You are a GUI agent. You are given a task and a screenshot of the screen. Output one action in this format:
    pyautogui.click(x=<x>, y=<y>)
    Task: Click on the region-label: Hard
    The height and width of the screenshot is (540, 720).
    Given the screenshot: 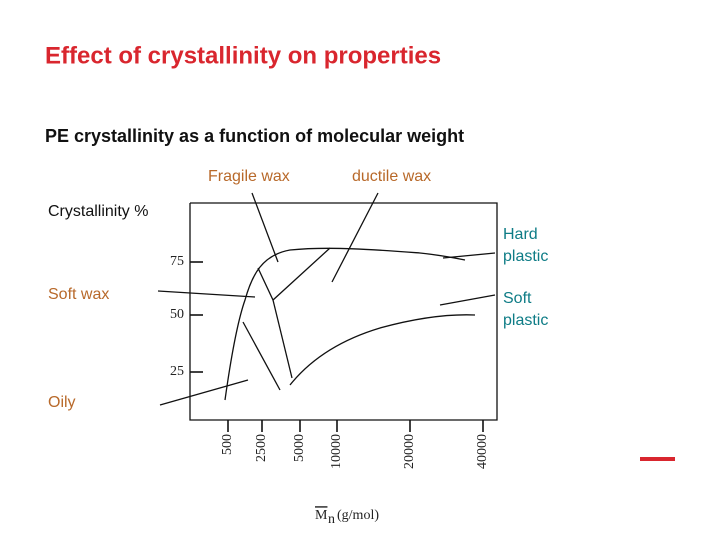 What is the action you would take?
    pyautogui.click(x=520, y=234)
    